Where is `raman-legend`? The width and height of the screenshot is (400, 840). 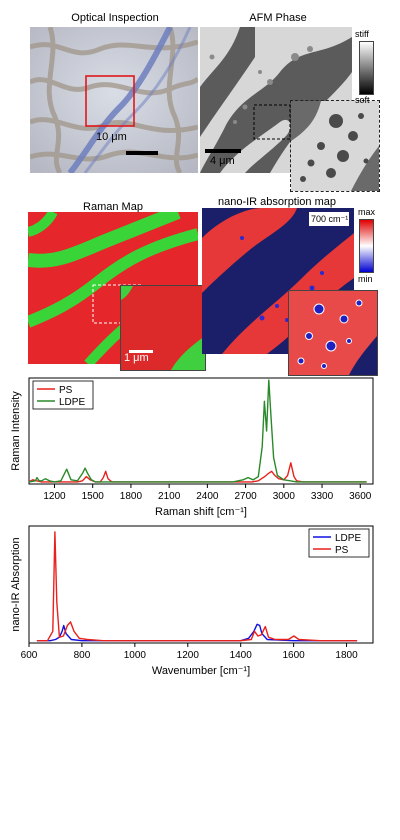
raman-legend is located at coordinates (63, 395).